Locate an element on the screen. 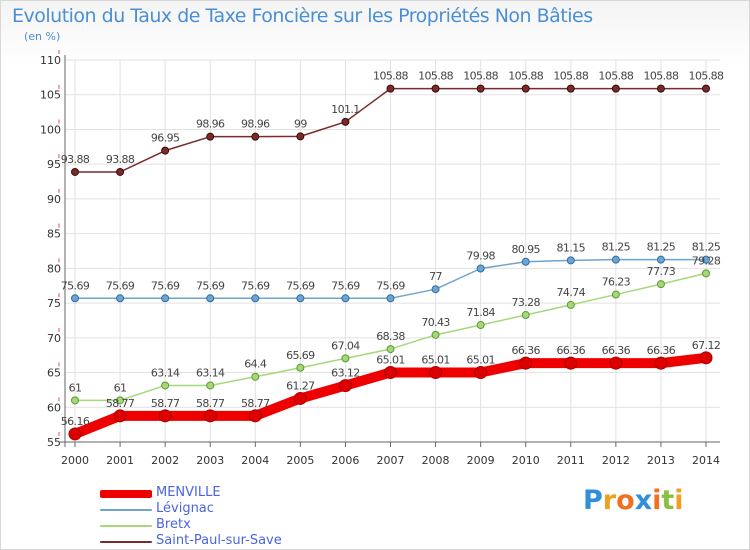 The height and width of the screenshot is (550, 750). y-tick-label: 105 is located at coordinates (50, 95).